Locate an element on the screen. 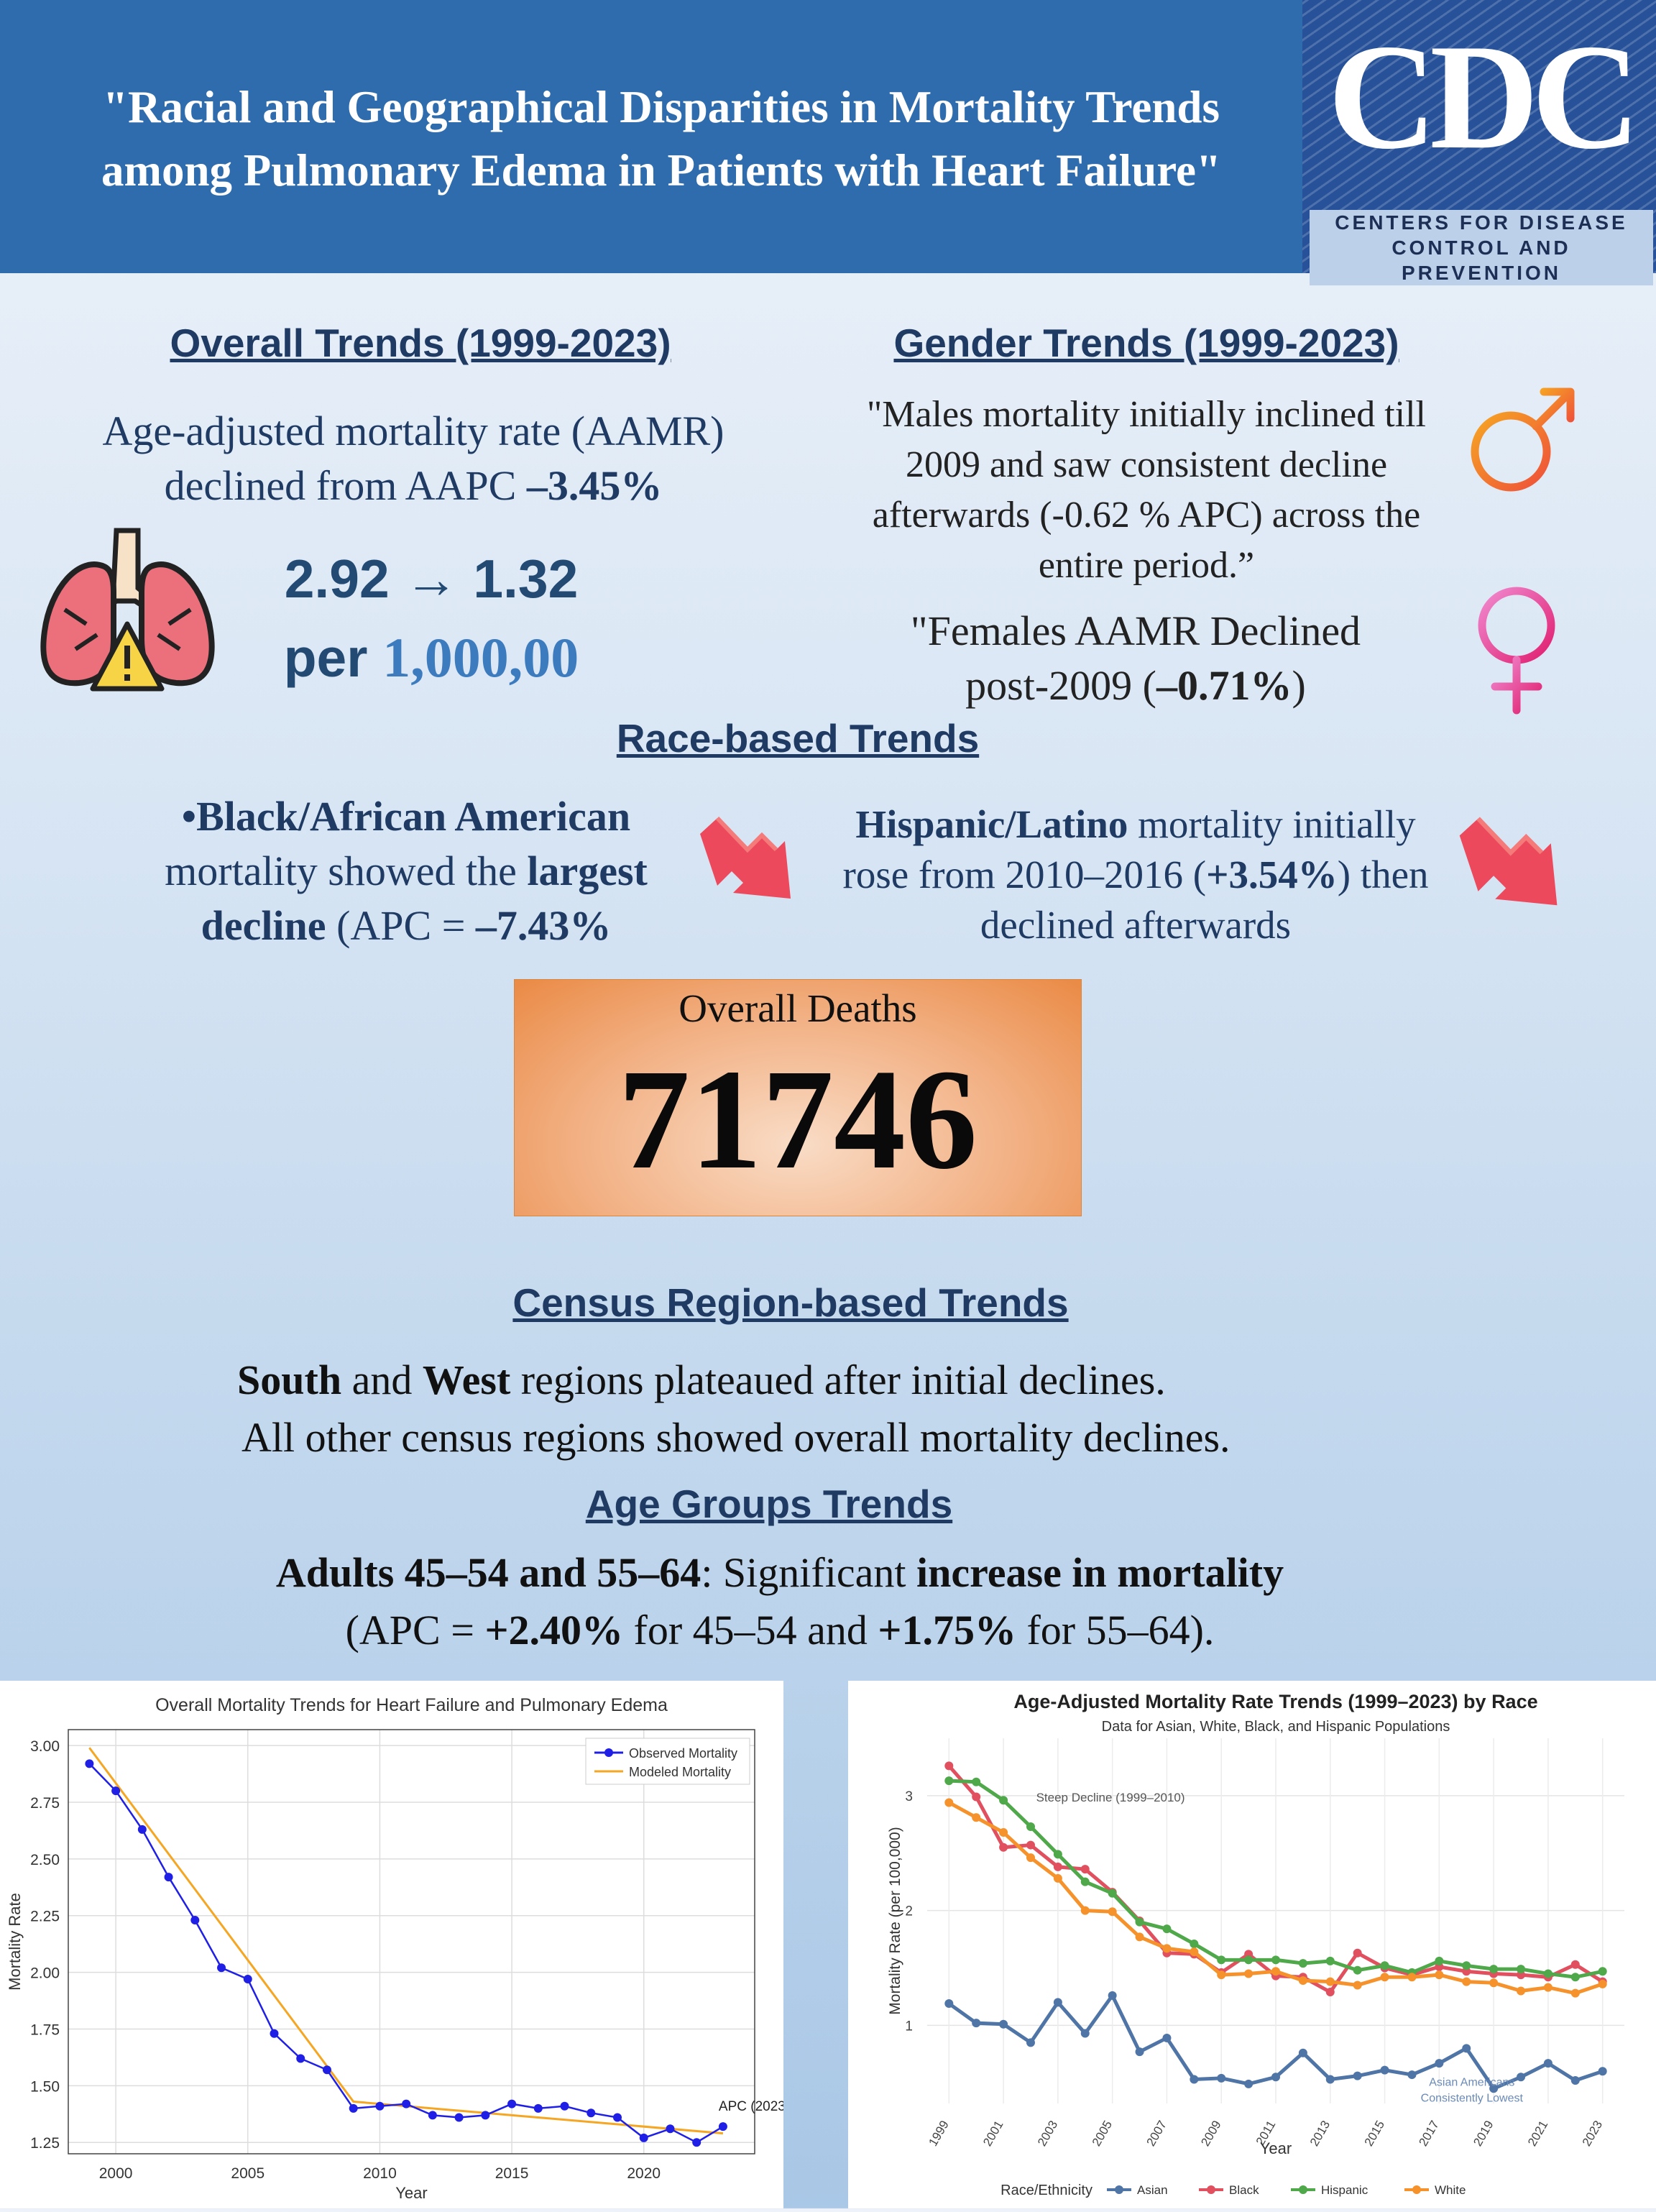 The width and height of the screenshot is (1656, 2212). chart2-ylabel: Mortality Rate (per 100,000) is located at coordinates (895, 1920).